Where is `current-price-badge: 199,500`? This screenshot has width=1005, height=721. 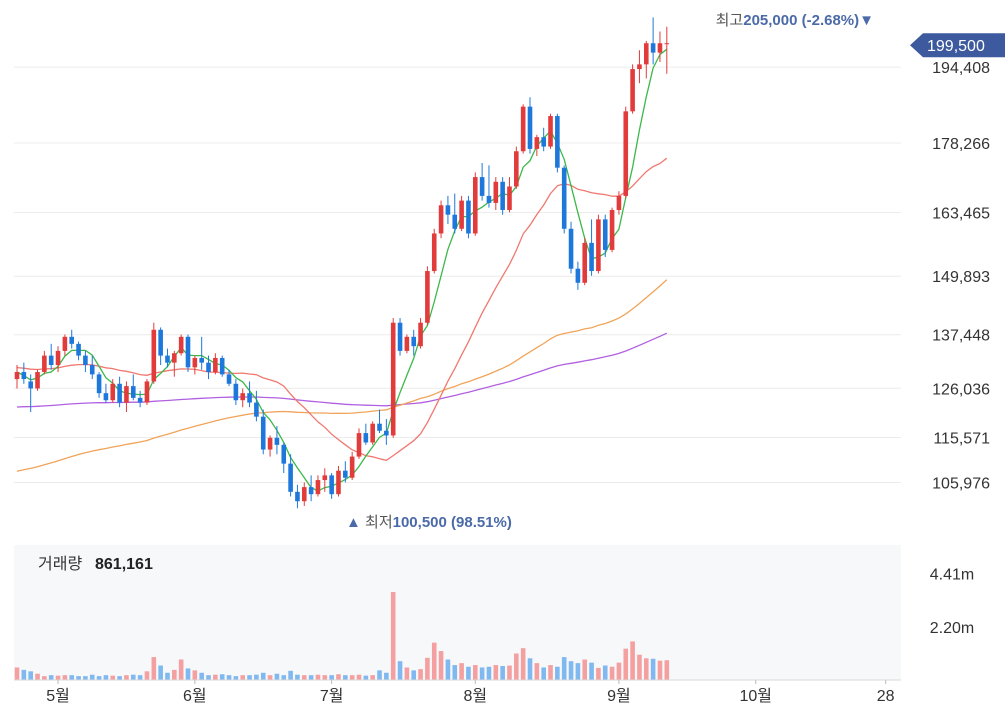 current-price-badge: 199,500 is located at coordinates (957, 45).